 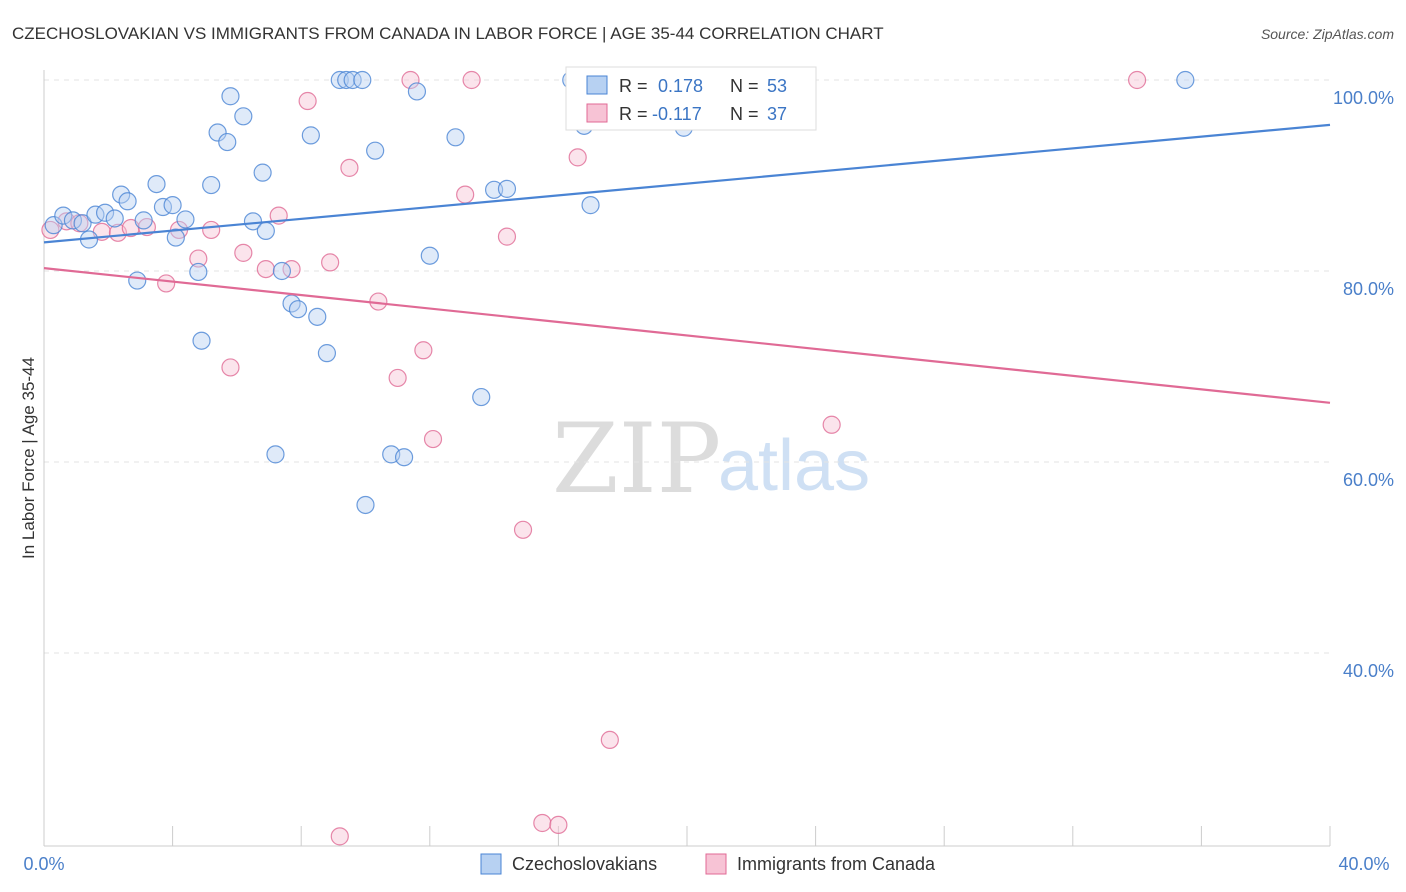 I want to click on watermark: ZIP atlas, so click(x=711, y=459).